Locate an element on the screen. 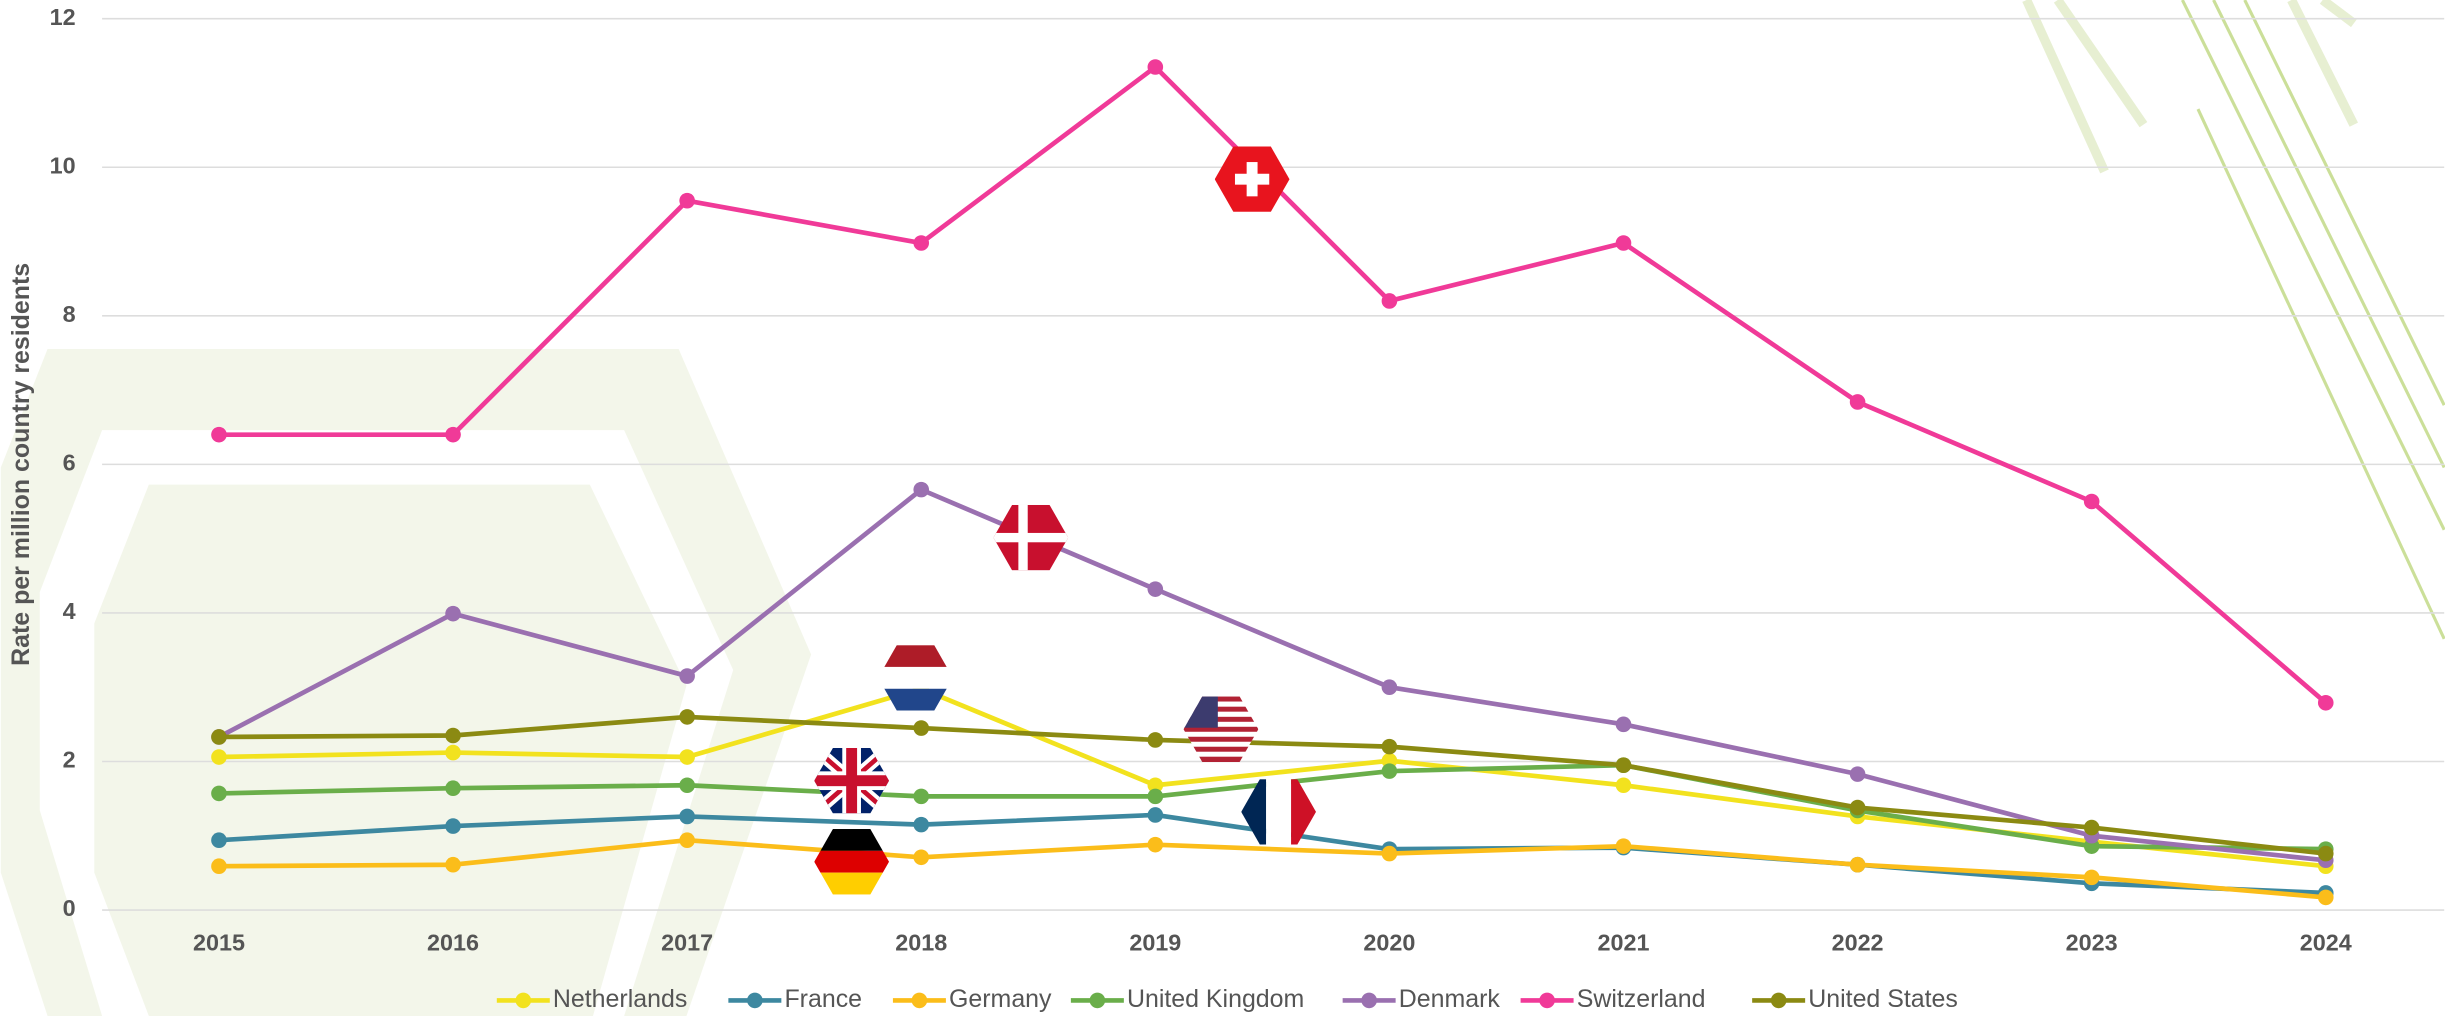 This screenshot has width=2445, height=1016. flag-netherlands is located at coordinates (915, 678).